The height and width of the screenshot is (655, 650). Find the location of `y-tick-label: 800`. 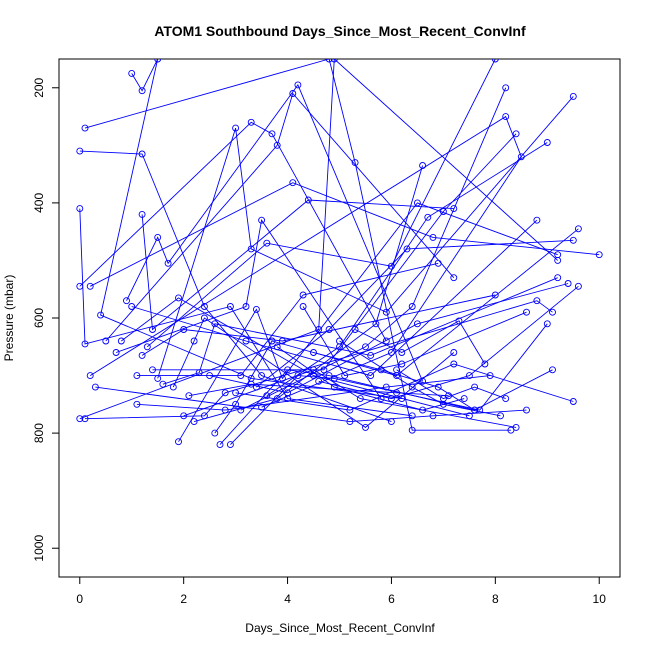

y-tick-label: 800 is located at coordinates (39, 433).